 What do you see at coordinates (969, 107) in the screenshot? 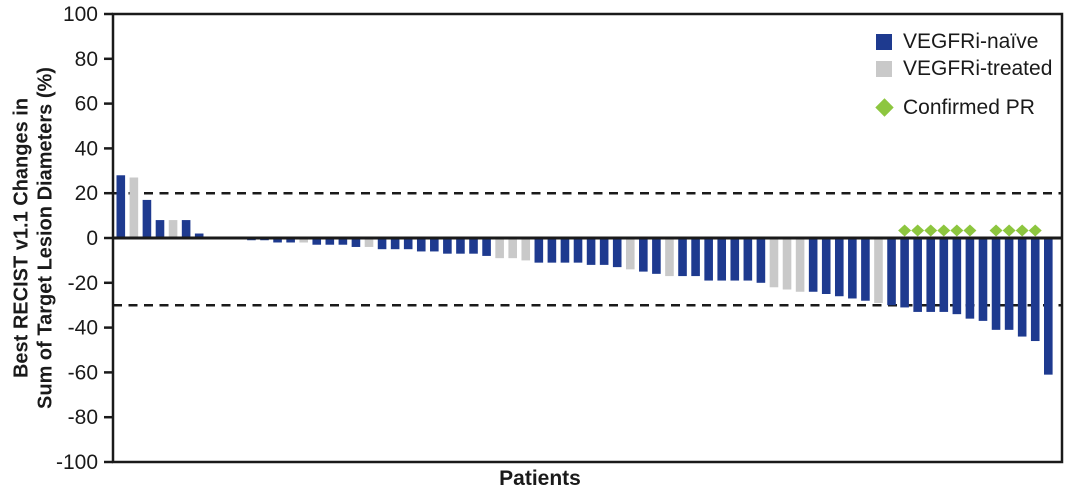
I see `legend-label: Confirmed PR` at bounding box center [969, 107].